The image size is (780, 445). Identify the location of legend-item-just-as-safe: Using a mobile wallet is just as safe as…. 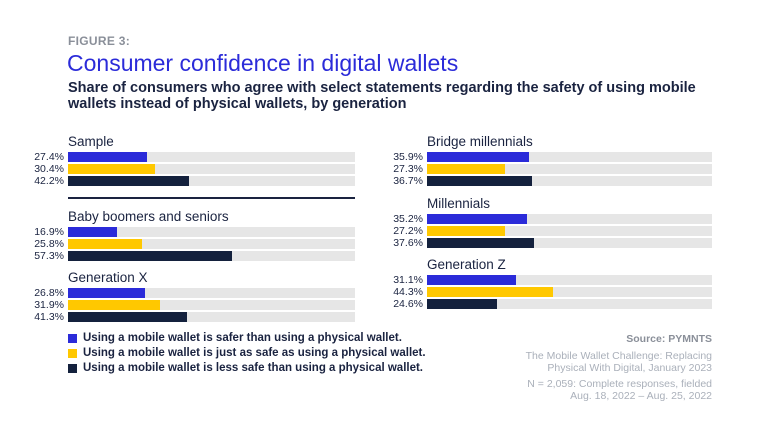
(247, 353).